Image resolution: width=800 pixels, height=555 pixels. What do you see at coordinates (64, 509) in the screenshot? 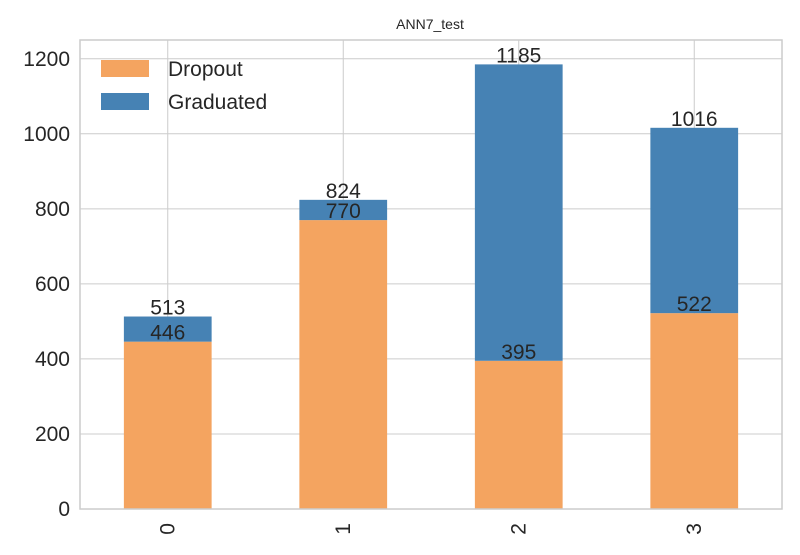
I see `y-tick-label: 0` at bounding box center [64, 509].